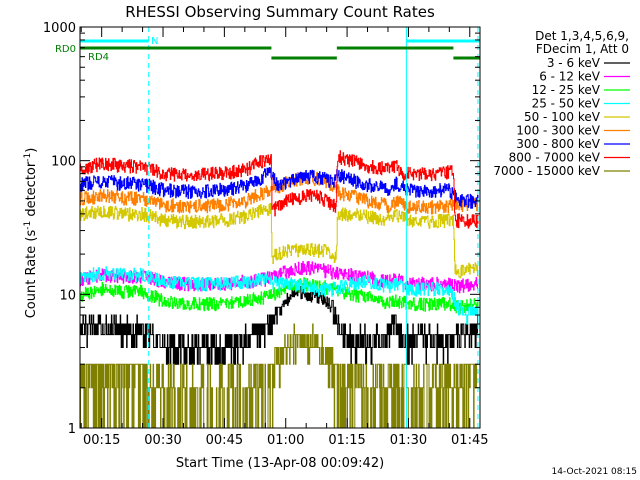 The height and width of the screenshot is (480, 640). I want to click on flag-label-rd0: RD0, so click(65, 49).